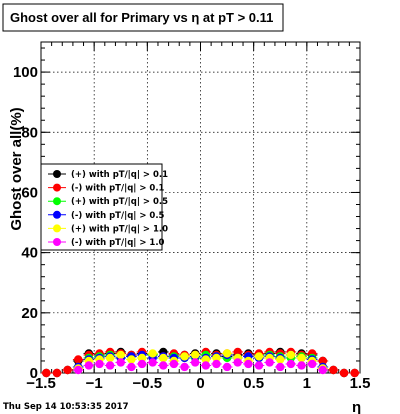 The height and width of the screenshot is (414, 400). I want to click on data-markers, so click(200, 362).